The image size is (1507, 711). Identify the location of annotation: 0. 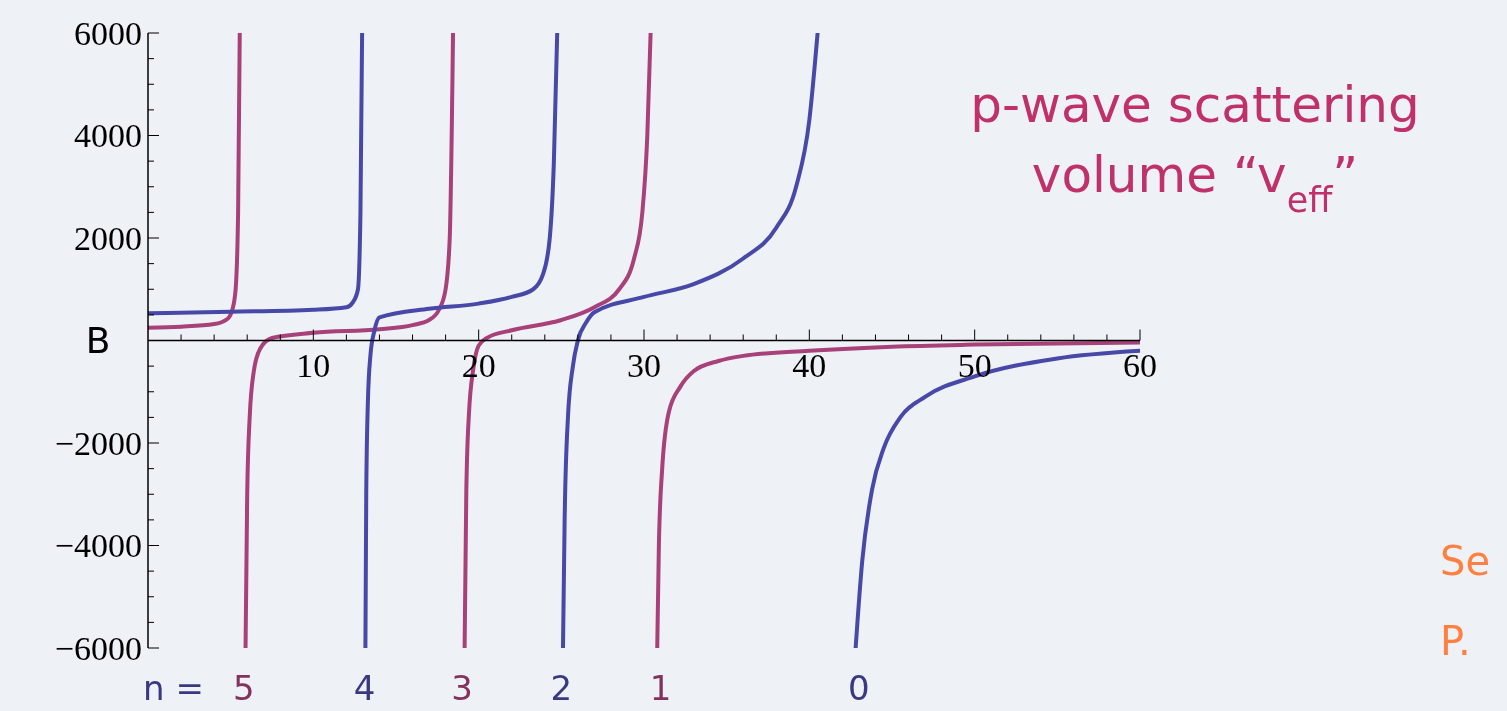
(859, 688).